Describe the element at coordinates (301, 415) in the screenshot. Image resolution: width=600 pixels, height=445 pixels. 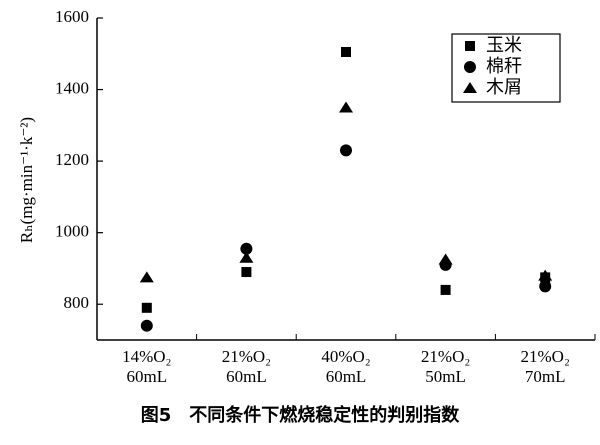
I see `caption: 图5 不同条件下燃烧稳定性的判别指数` at that location.